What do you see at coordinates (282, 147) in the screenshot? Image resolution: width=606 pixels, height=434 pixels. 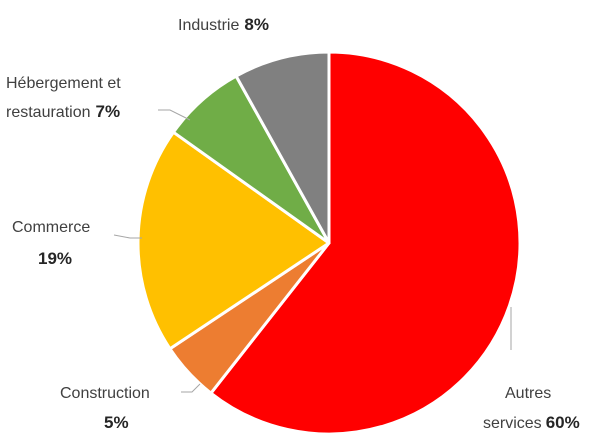 I see `pie-slice-industrie` at bounding box center [282, 147].